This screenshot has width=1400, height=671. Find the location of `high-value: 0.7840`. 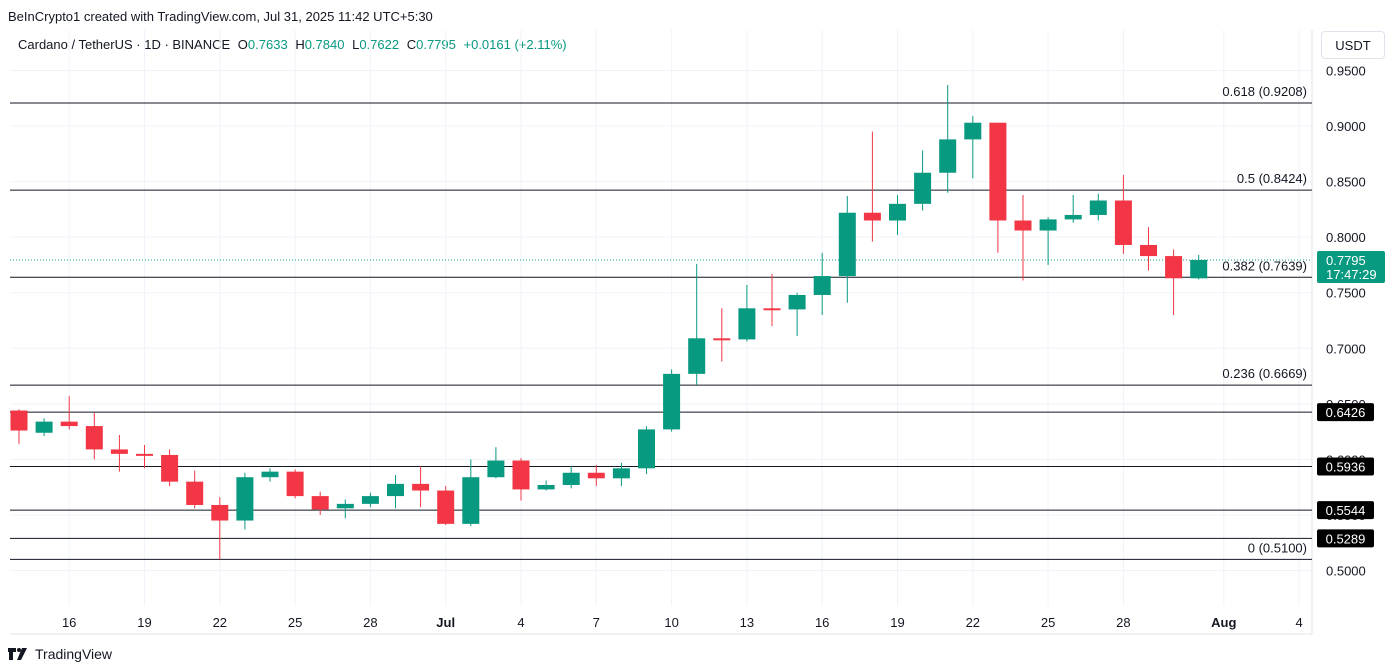

high-value: 0.7840 is located at coordinates (324, 44).